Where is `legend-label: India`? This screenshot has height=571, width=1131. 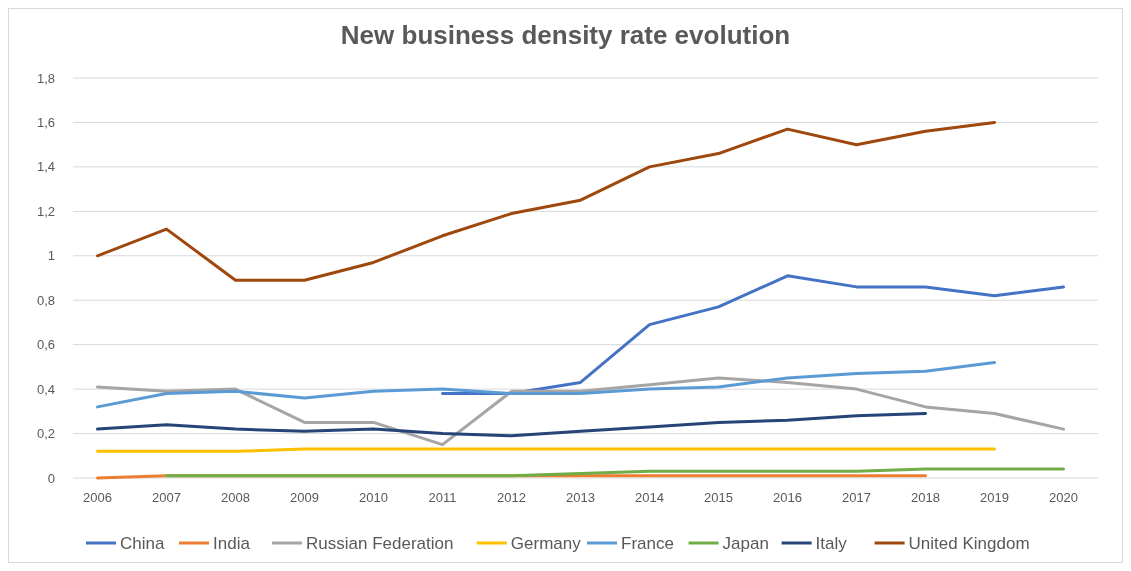
legend-label: India is located at coordinates (232, 543).